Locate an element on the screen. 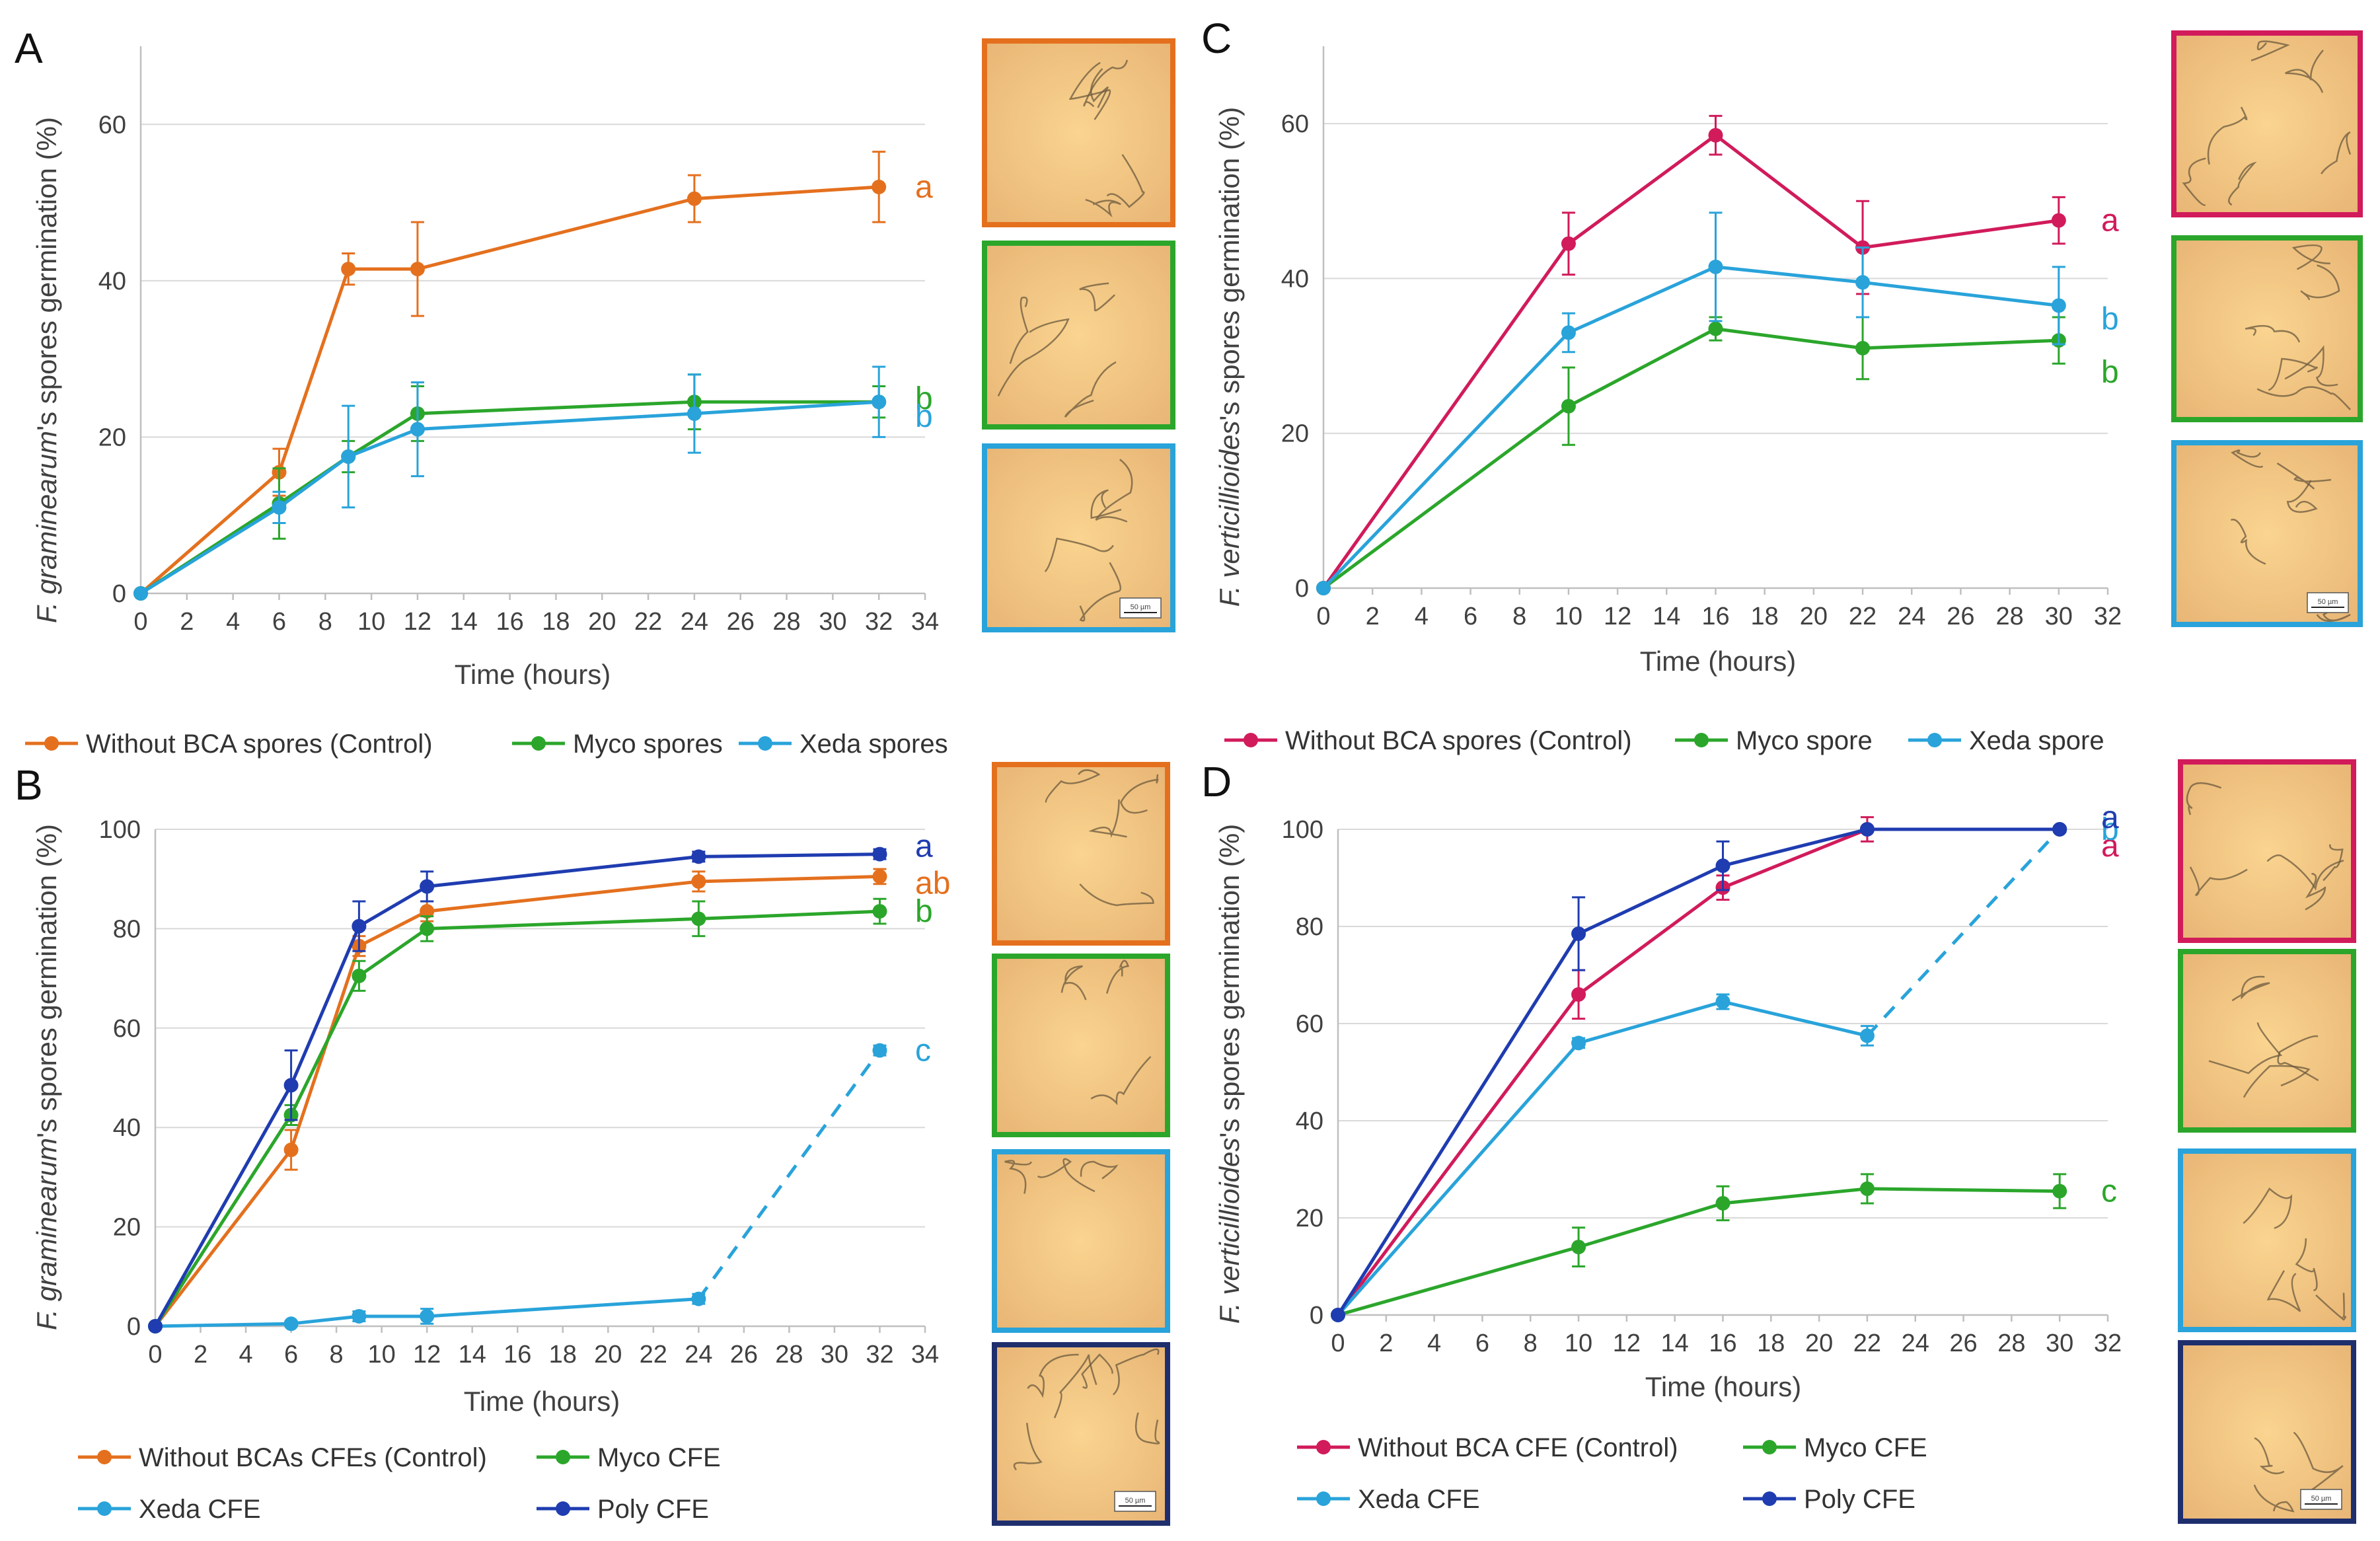 The image size is (2380, 1541). significance-label: c is located at coordinates (923, 1051).